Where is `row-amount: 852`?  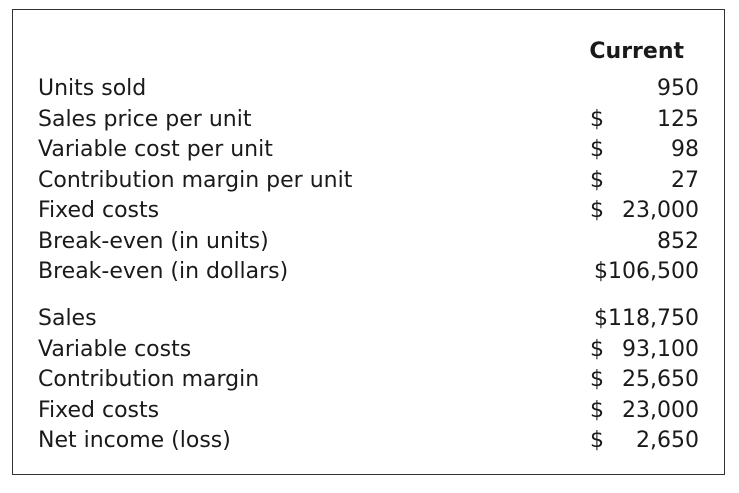
row-amount: 852 is located at coordinates (678, 241).